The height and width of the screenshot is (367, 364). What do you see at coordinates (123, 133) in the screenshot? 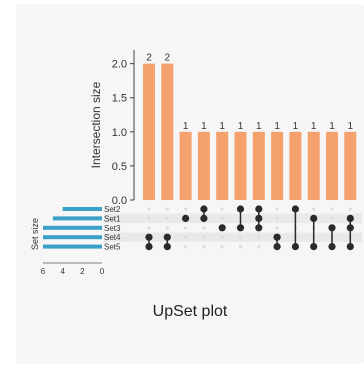
I see `y-axis-ticks: 0.0 0.5 1.0 1.5 2.0` at bounding box center [123, 133].